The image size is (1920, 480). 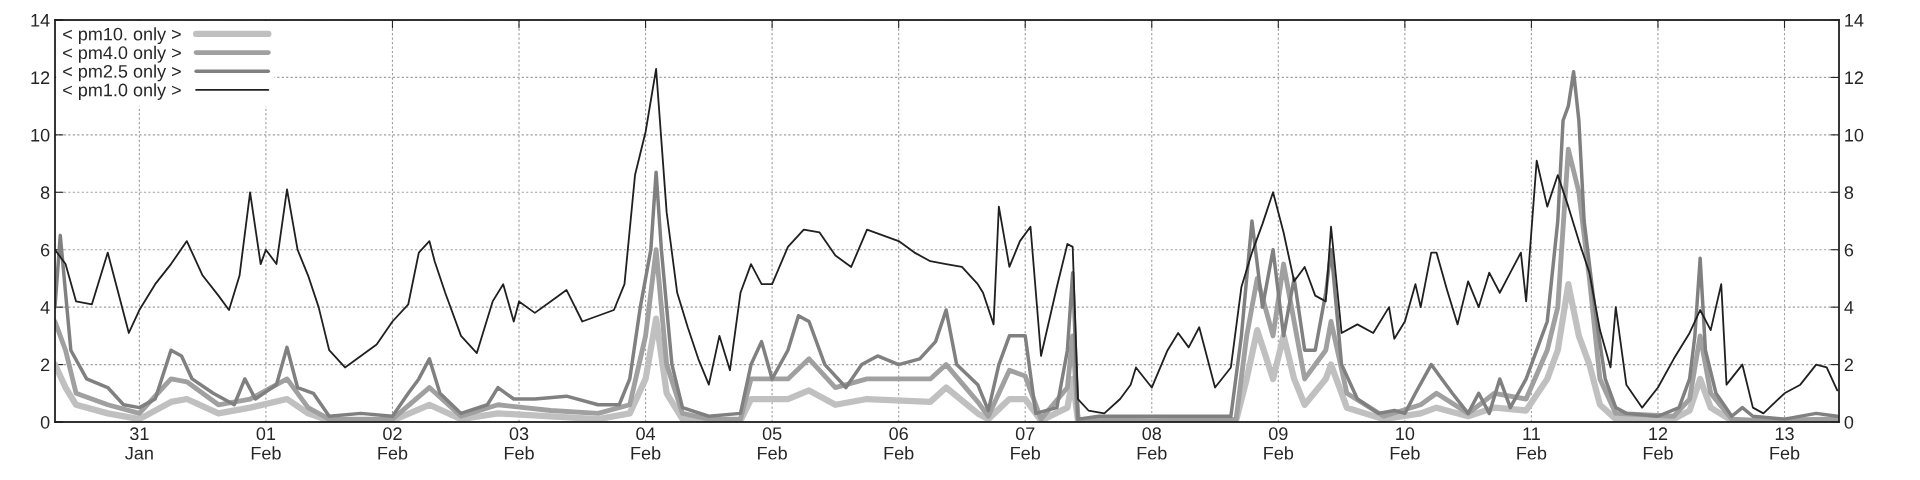 What do you see at coordinates (1658, 443) in the screenshot?
I see `x-tick-label: 12 Feb` at bounding box center [1658, 443].